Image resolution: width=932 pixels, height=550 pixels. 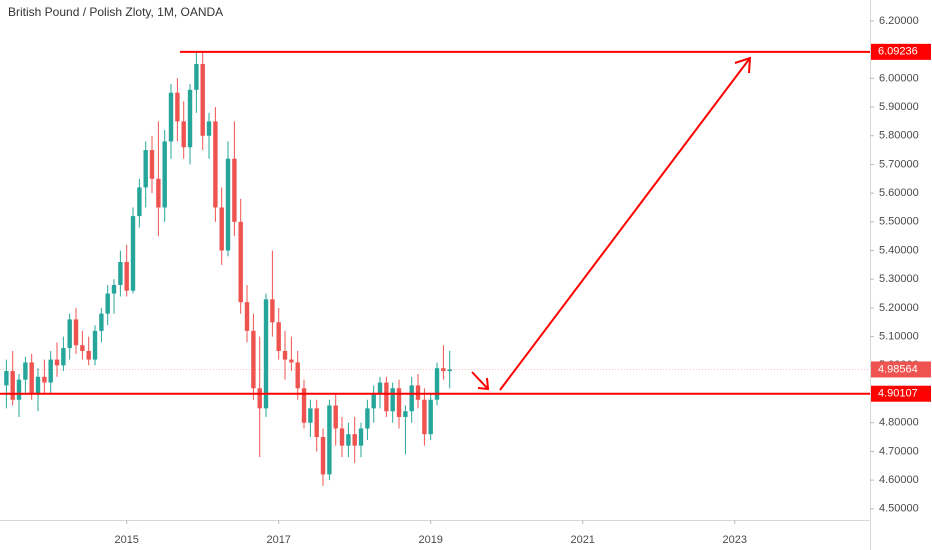 What do you see at coordinates (899, 451) in the screenshot?
I see `y-tick-label: 4.70000` at bounding box center [899, 451].